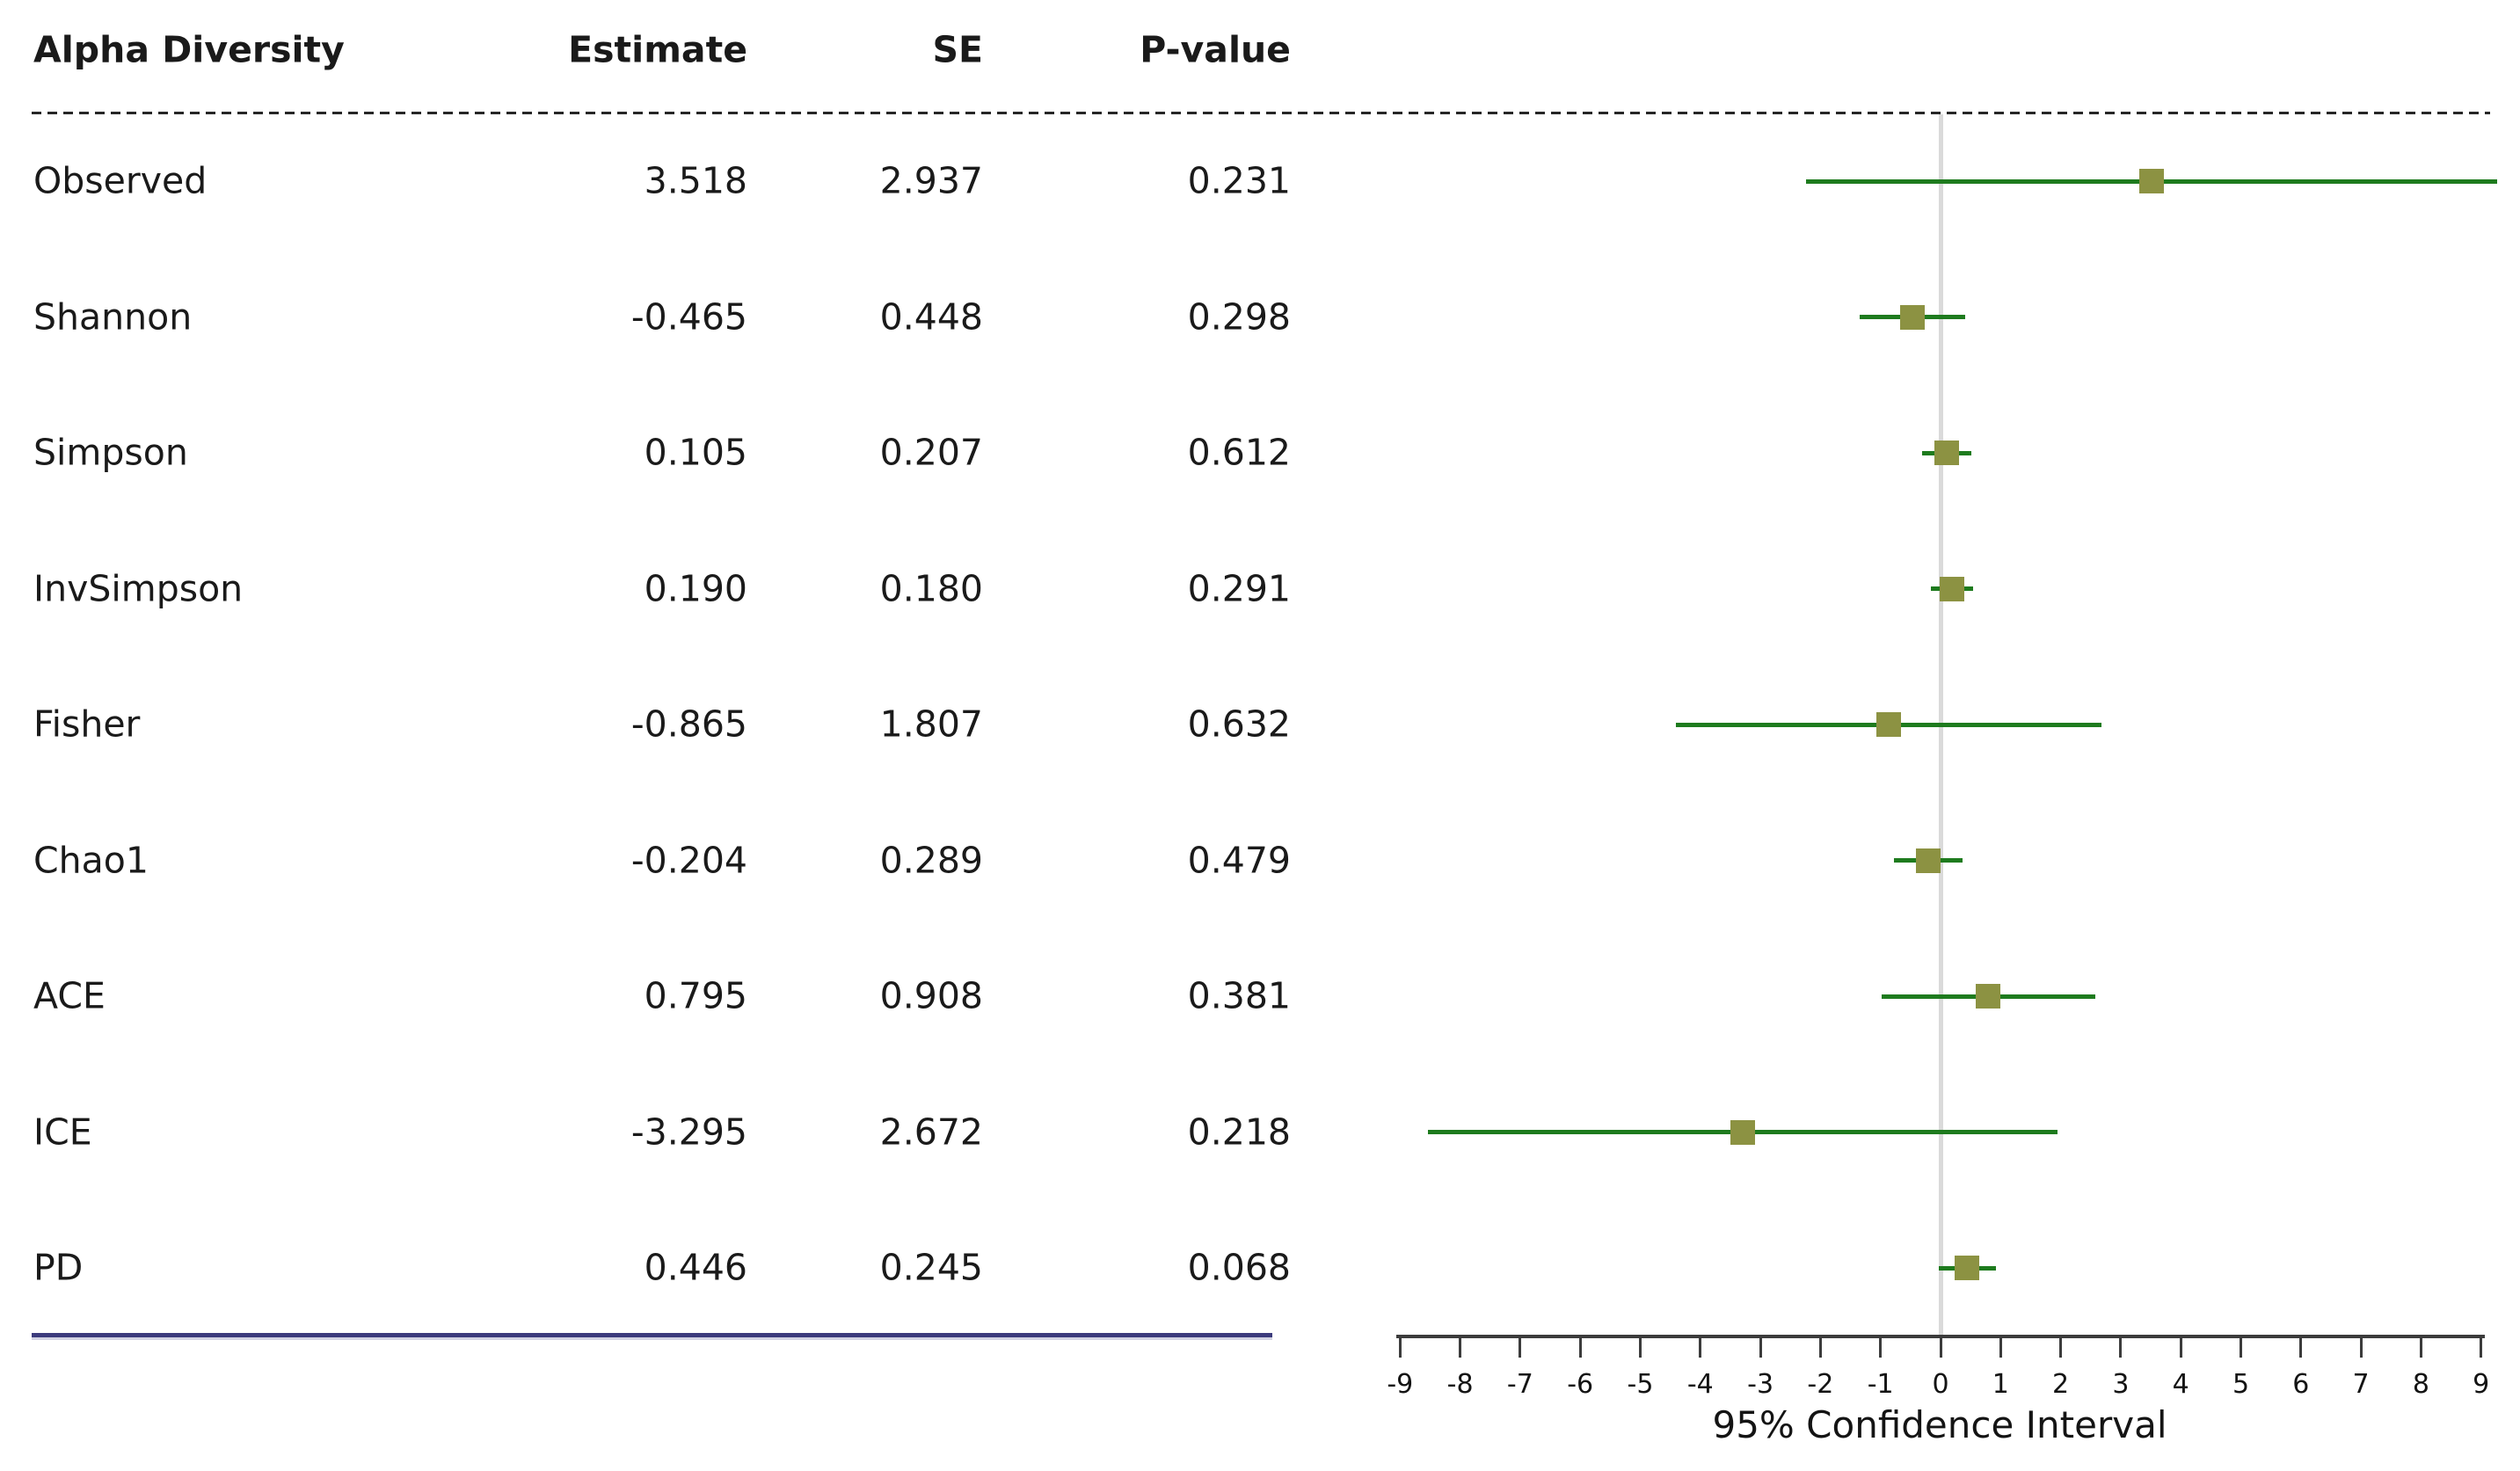  I want to click on estimate-value: -3.295, so click(688, 1132).